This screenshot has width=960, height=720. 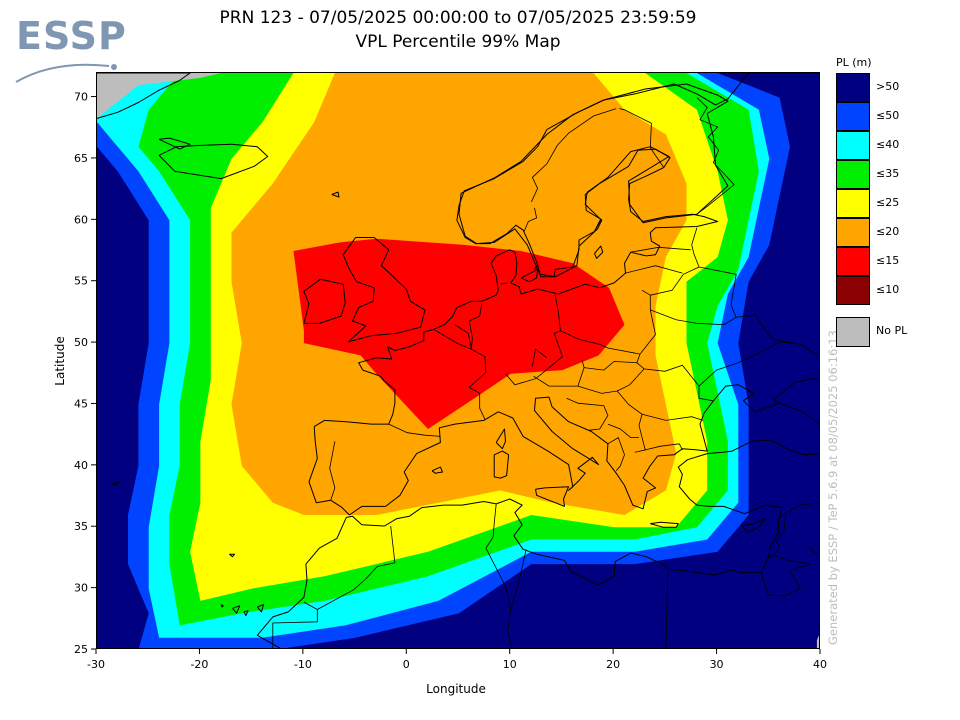 What do you see at coordinates (888, 202) in the screenshot?
I see `legend-label: ≤25` at bounding box center [888, 202].